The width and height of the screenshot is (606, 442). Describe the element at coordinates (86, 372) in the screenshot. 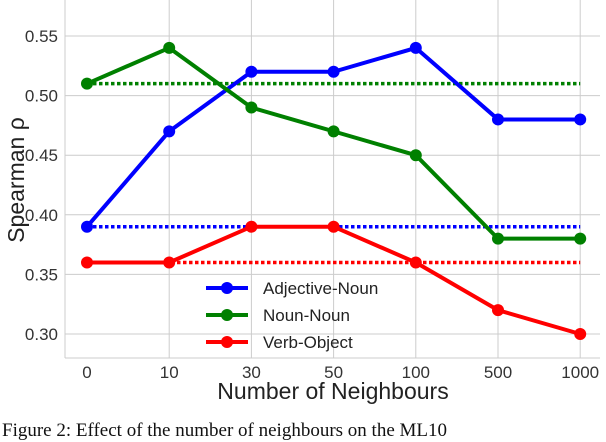

I see `x-tick-label: 0` at that location.